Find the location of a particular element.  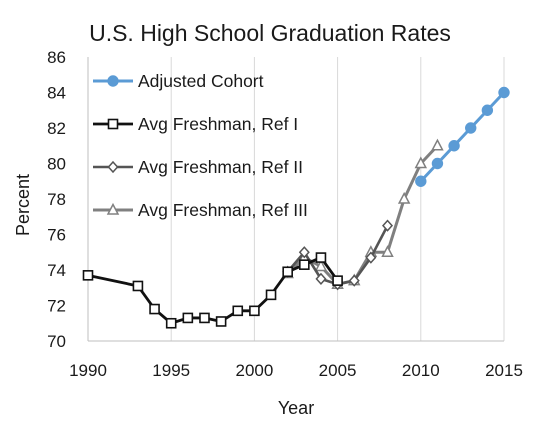

legend-entry: Avg Freshman, Ref III is located at coordinates (200, 210).